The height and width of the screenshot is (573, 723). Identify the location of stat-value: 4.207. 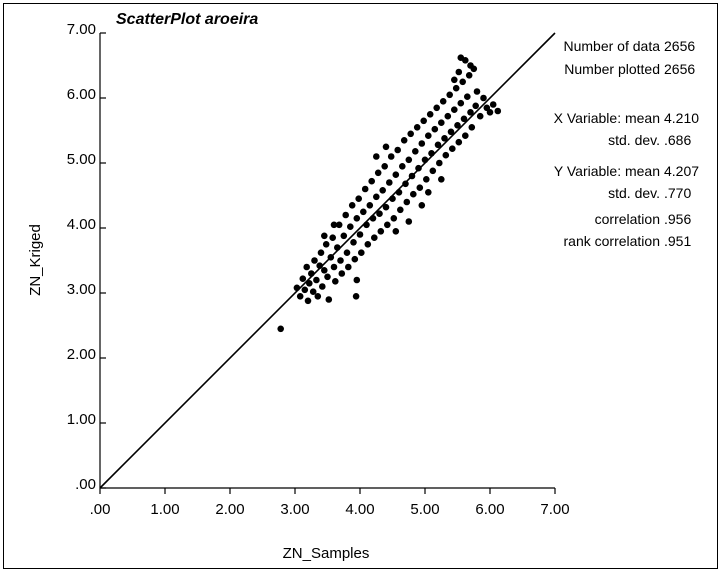
(681, 171).